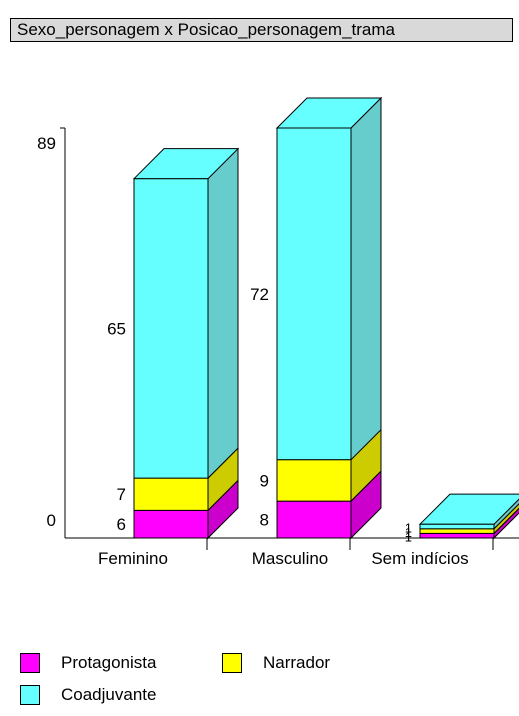 The height and width of the screenshot is (716, 519). Describe the element at coordinates (116, 328) in the screenshot. I see `data-label-coadjuvante: 65` at that location.